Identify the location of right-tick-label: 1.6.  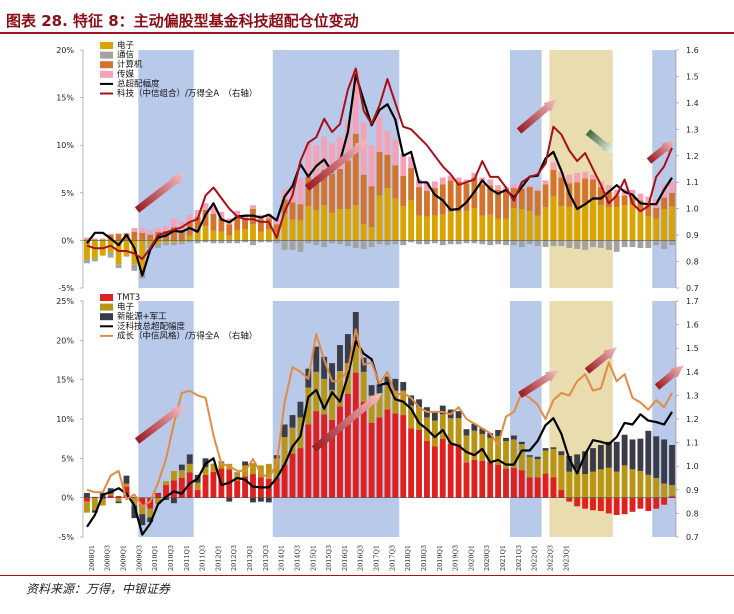
(692, 50).